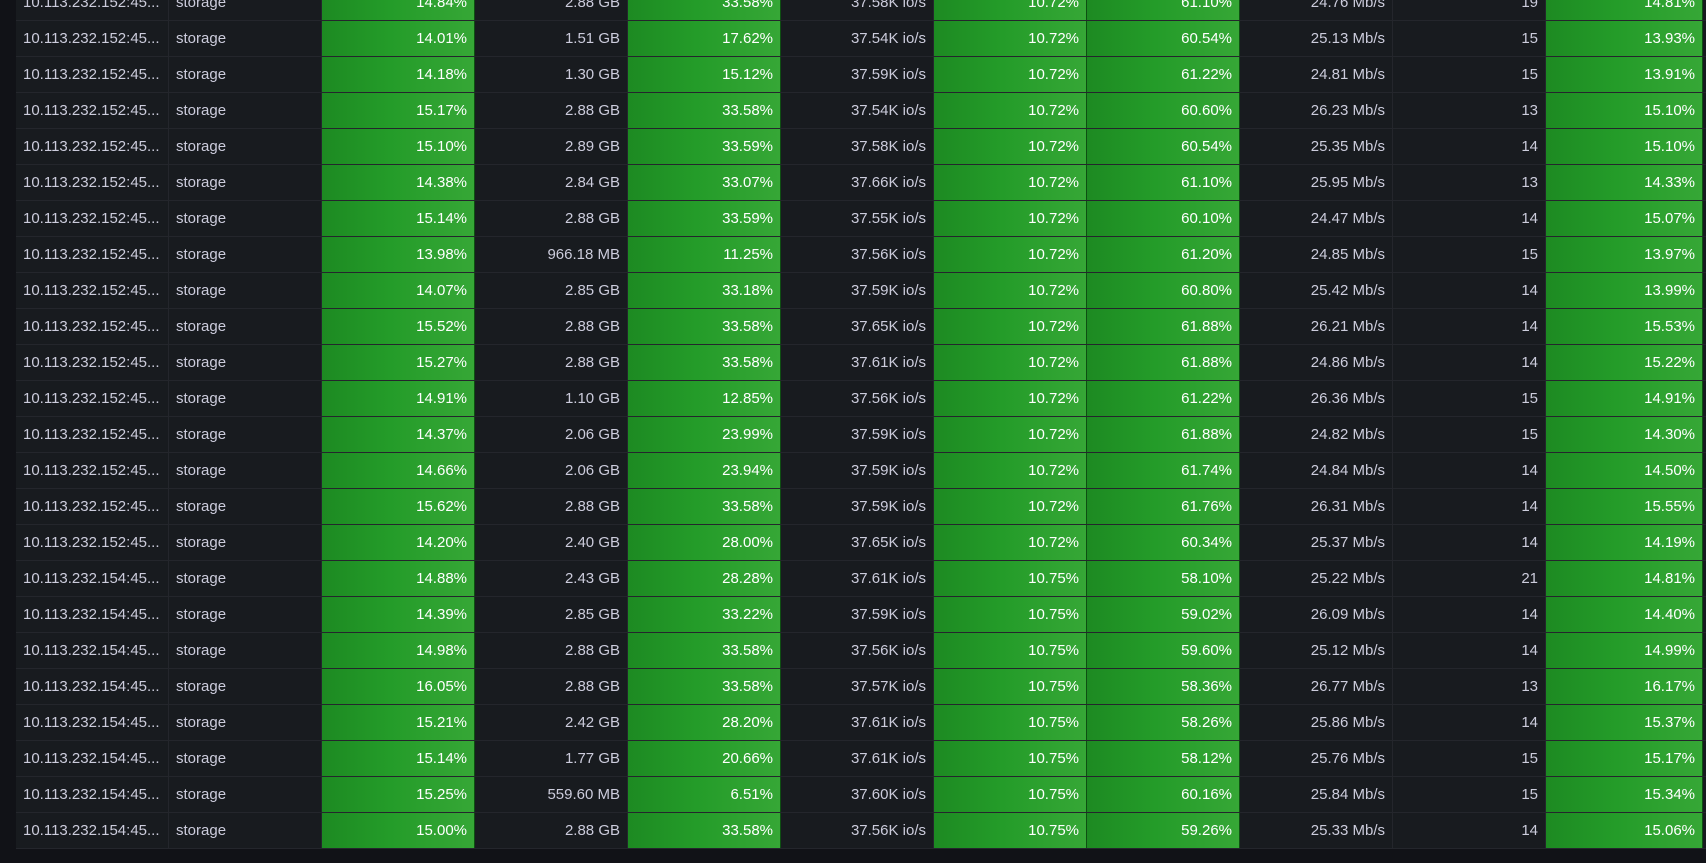 This screenshot has height=863, width=1706. What do you see at coordinates (704, 722) in the screenshot?
I see `memory-usage-cell: 28.20%` at bounding box center [704, 722].